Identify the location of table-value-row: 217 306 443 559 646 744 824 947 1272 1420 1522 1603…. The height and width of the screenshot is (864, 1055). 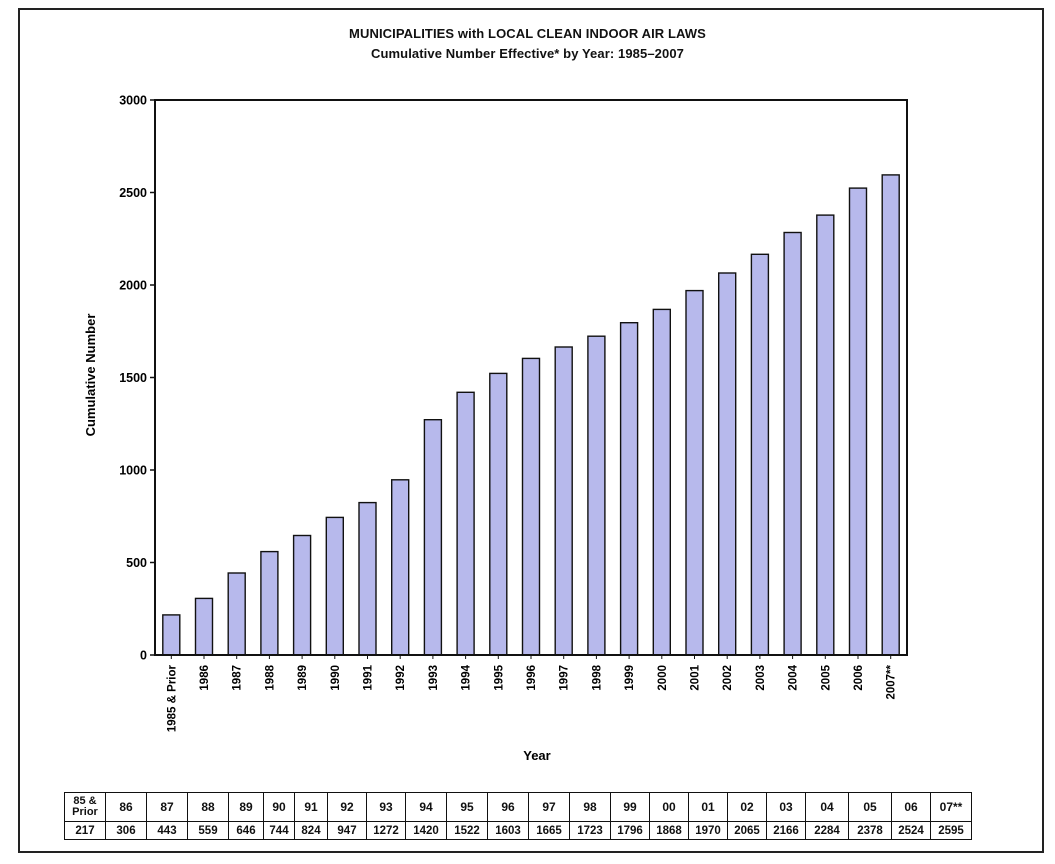
(518, 830).